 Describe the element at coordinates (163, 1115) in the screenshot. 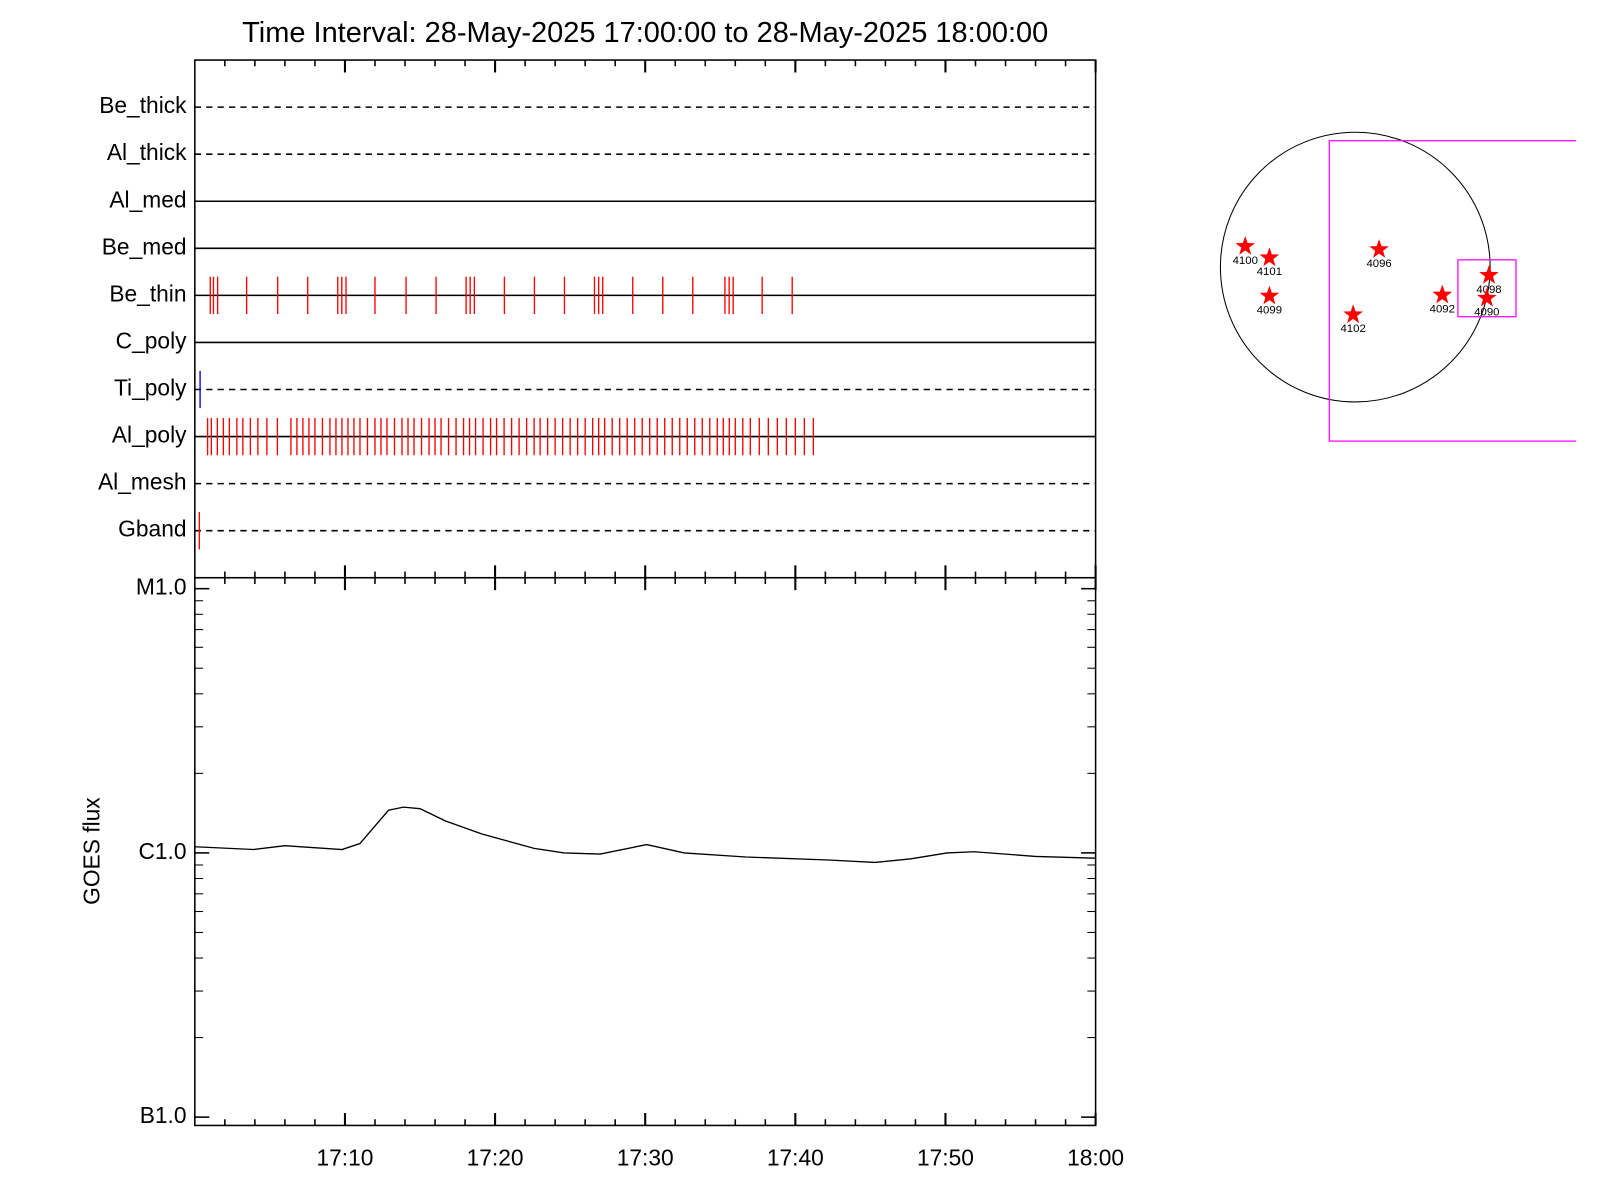

I see `y-tick-label: B1.0` at that location.